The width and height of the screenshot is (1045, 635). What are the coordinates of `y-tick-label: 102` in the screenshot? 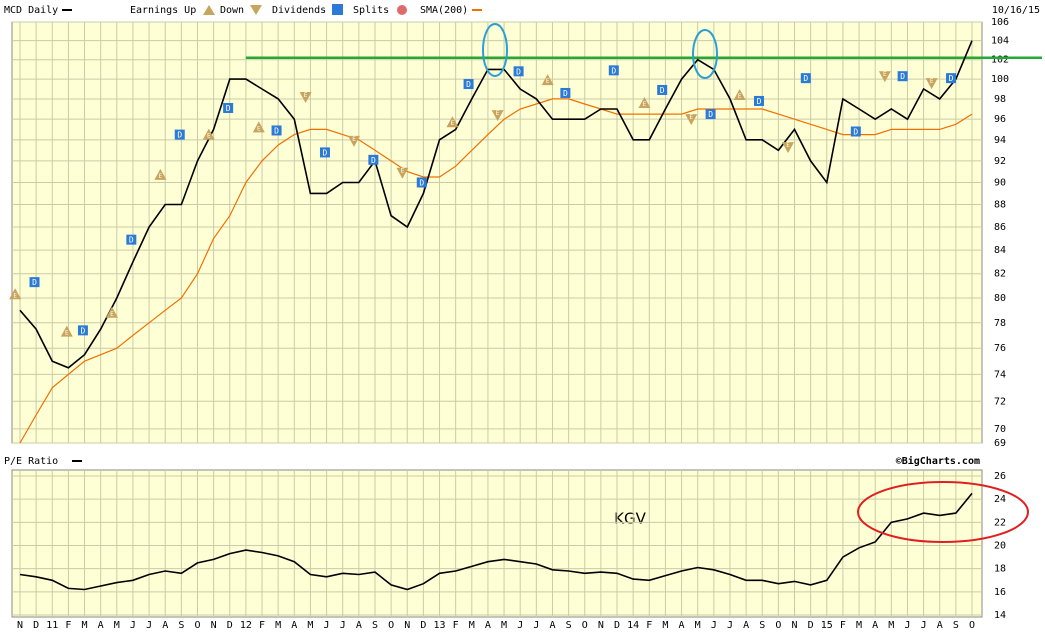 It's located at (1000, 60).